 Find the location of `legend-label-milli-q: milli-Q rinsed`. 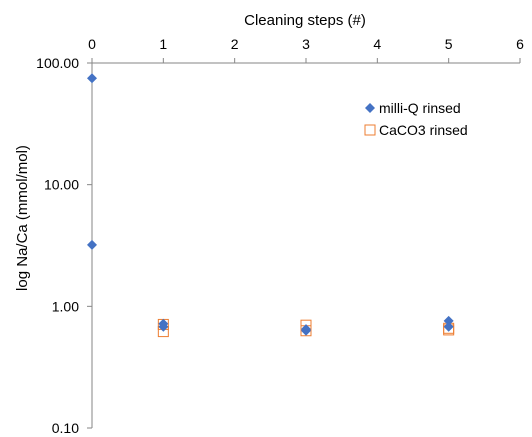

legend-label-milli-q: milli-Q rinsed is located at coordinates (420, 108).